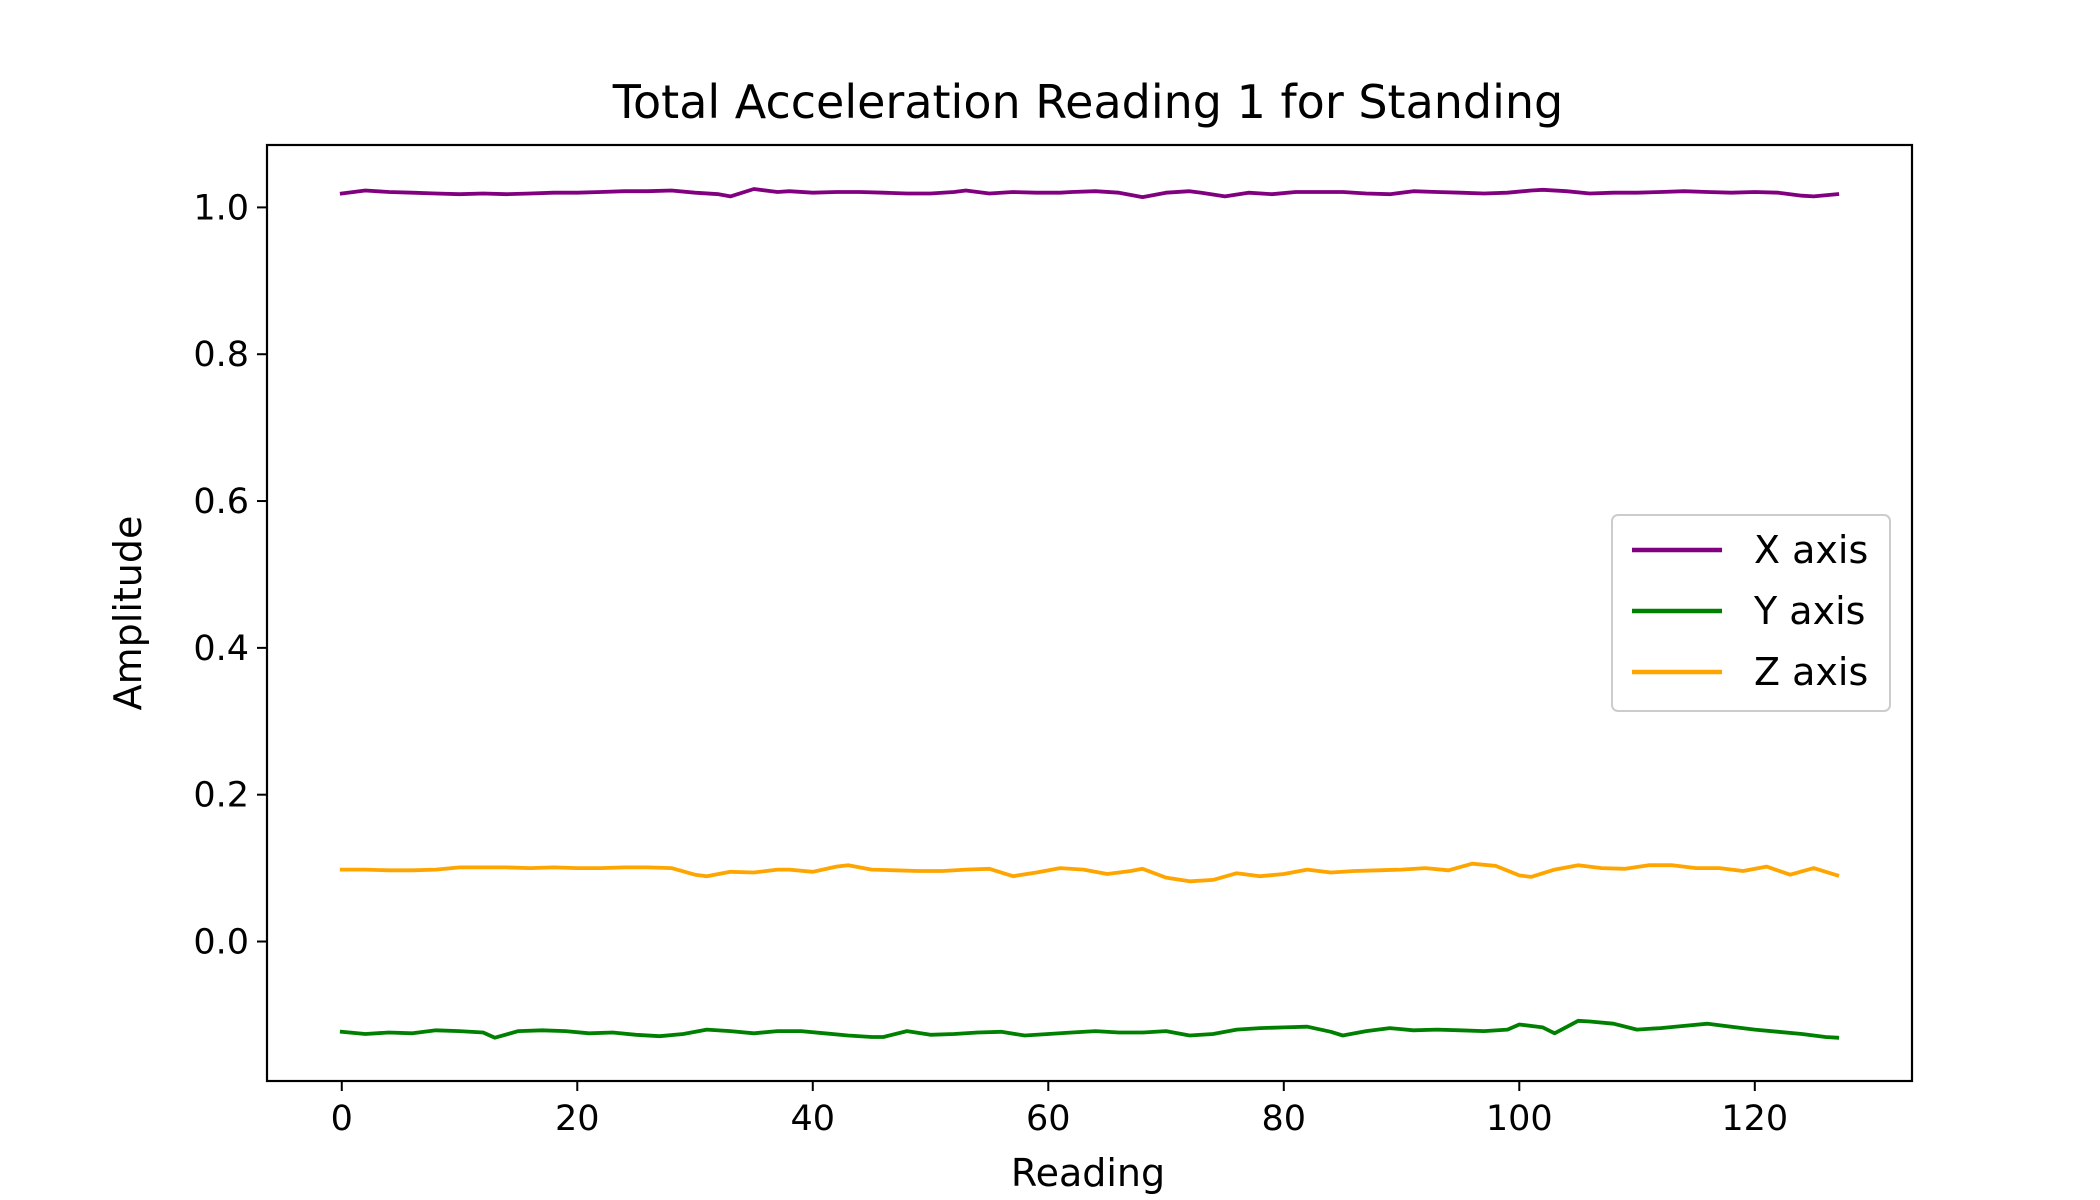 This screenshot has height=1200, width=2100. What do you see at coordinates (1811, 550) in the screenshot?
I see `legend-label-x-axis: X axis` at bounding box center [1811, 550].